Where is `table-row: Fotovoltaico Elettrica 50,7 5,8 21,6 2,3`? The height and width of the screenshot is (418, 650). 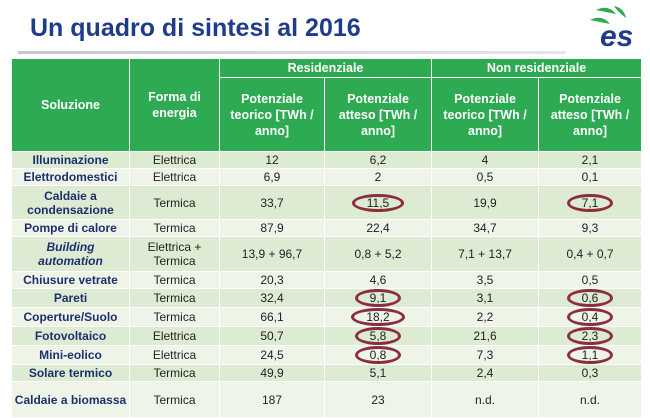
table-row: Fotovoltaico Elettrica 50,7 5,8 21,6 2,3 is located at coordinates (327, 336).